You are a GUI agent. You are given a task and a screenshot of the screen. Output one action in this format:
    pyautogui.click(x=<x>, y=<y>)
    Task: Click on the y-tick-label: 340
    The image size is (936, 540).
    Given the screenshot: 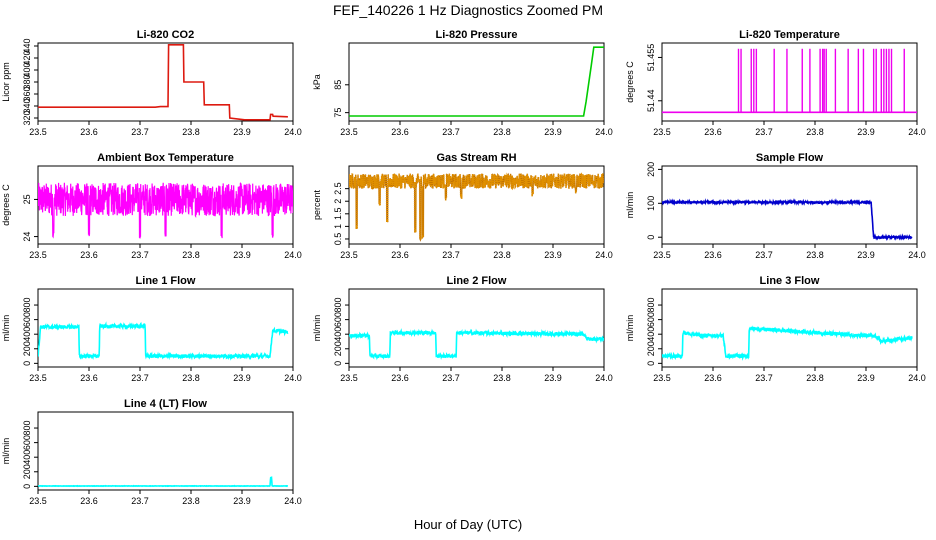 What is the action you would take?
    pyautogui.click(x=27, y=105)
    